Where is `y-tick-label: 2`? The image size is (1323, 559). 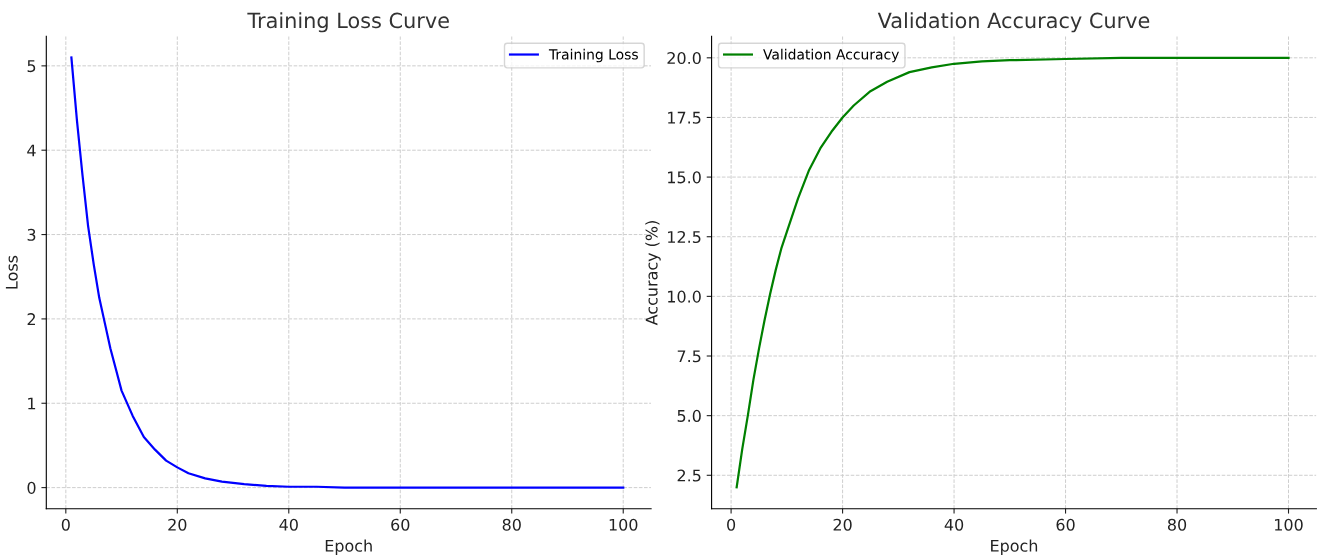
y-tick-label: 2 is located at coordinates (31, 319).